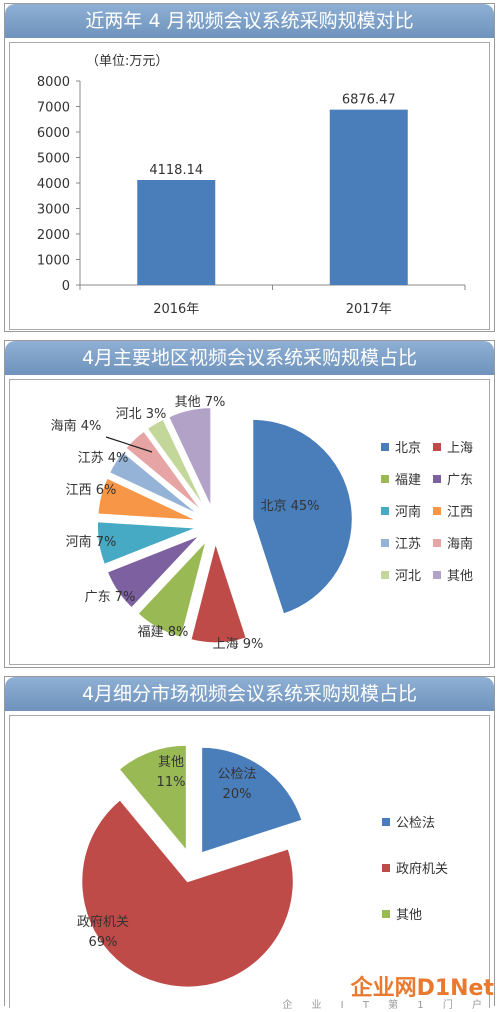 The height and width of the screenshot is (1012, 500). What do you see at coordinates (408, 480) in the screenshot?
I see `legend-label: 福建` at bounding box center [408, 480].